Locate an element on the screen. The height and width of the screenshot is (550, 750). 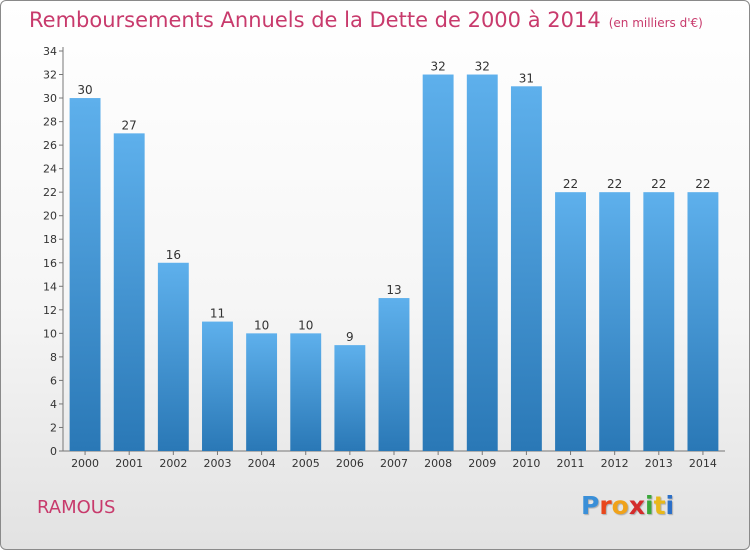
y-tick-label: 8 is located at coordinates (53, 357).